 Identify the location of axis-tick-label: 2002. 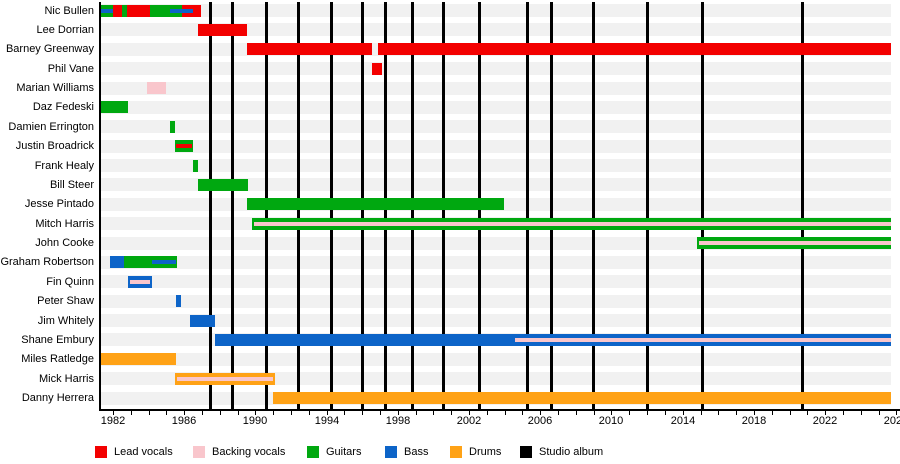
(469, 421).